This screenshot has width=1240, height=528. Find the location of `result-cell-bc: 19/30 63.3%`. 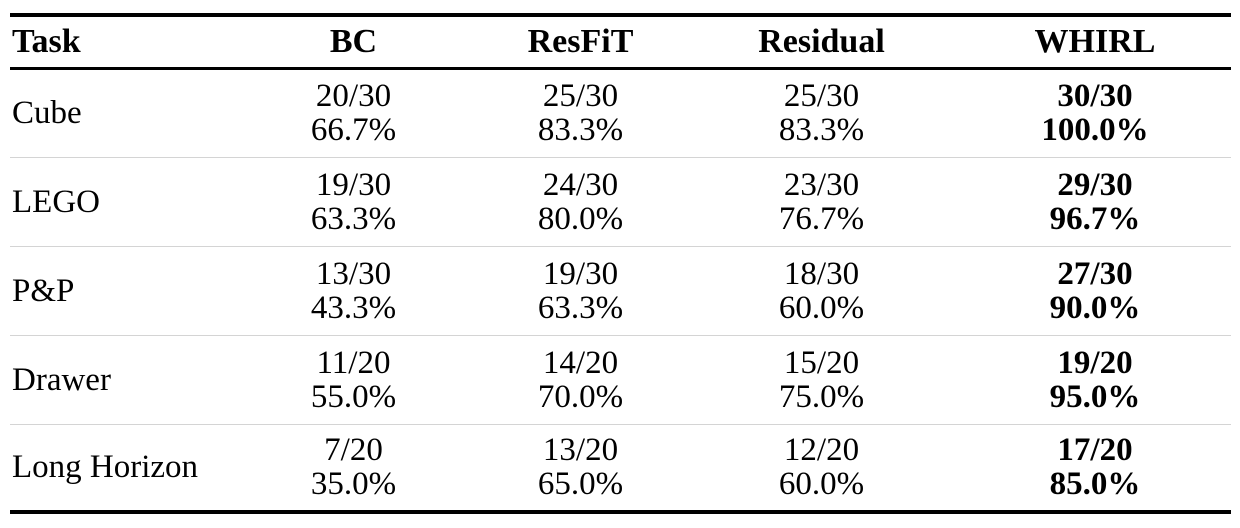

result-cell-bc: 19/30 63.3% is located at coordinates (353, 201).